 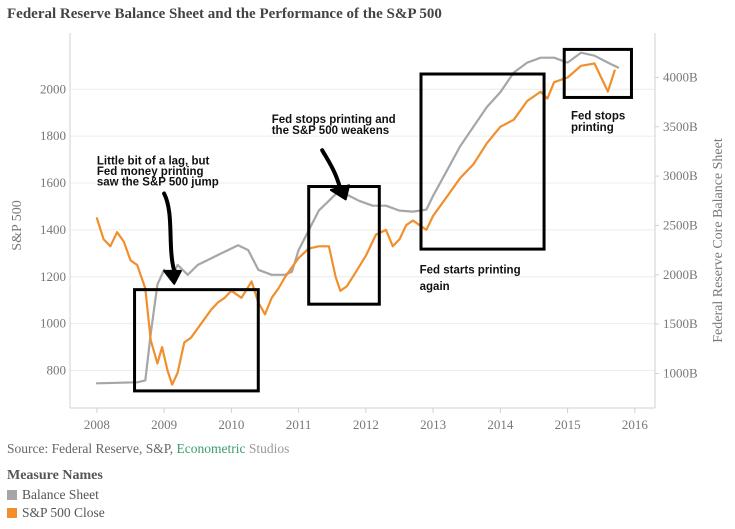 I want to click on y2-tick-label: 2500B, so click(x=680, y=224).